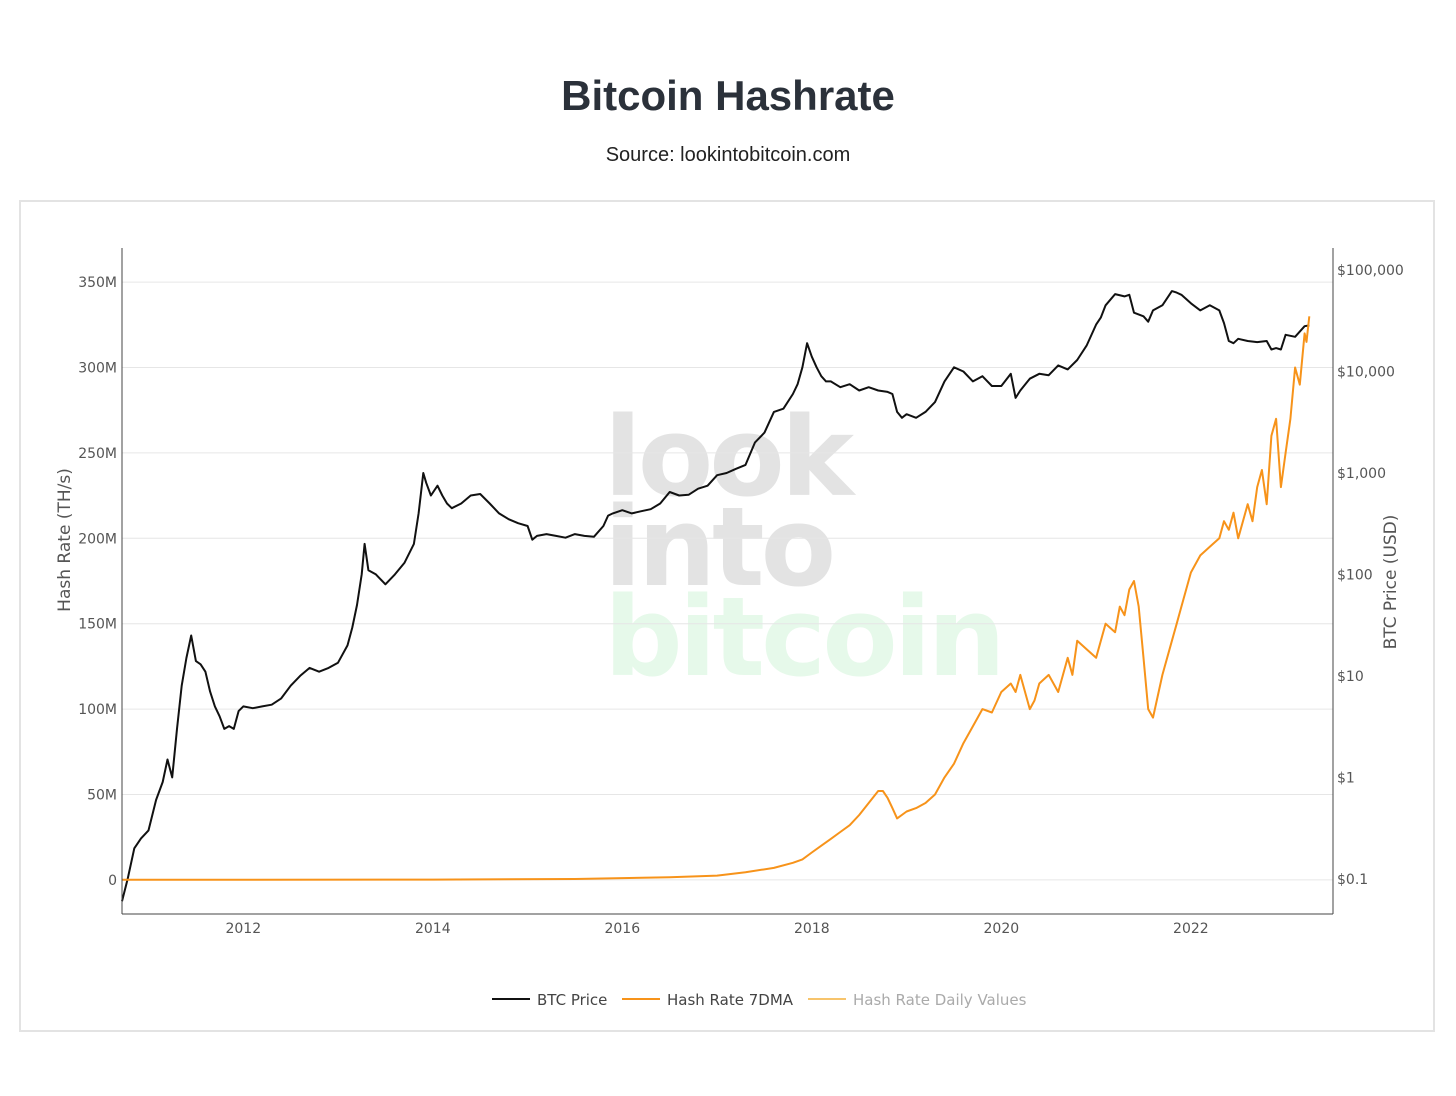  Describe the element at coordinates (97, 369) in the screenshot. I see `y-left-tick-label: 300M` at that location.